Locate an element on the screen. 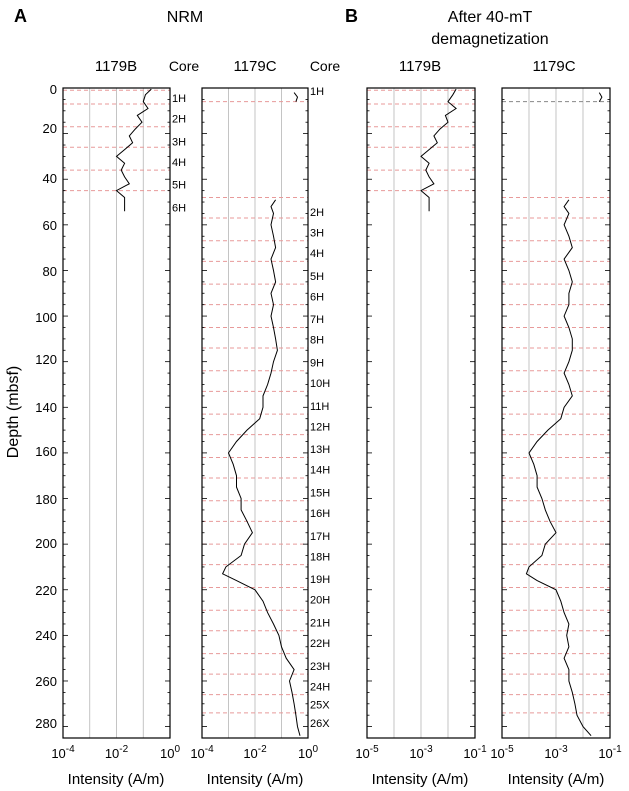  x-axis-label-1: Intensity (A/m) is located at coordinates (116, 779).